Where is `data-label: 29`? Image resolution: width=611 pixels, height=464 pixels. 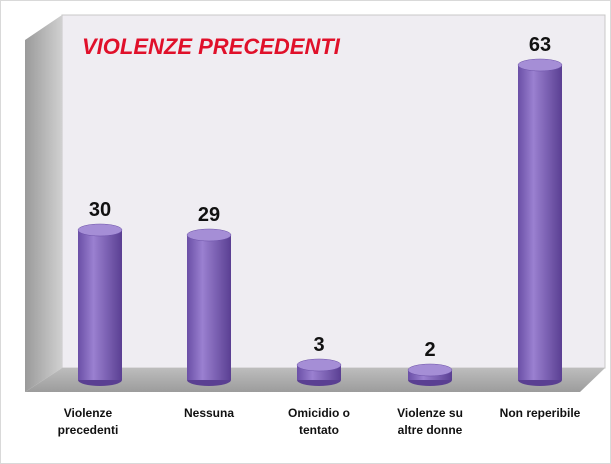 data-label: 29 is located at coordinates (209, 215).